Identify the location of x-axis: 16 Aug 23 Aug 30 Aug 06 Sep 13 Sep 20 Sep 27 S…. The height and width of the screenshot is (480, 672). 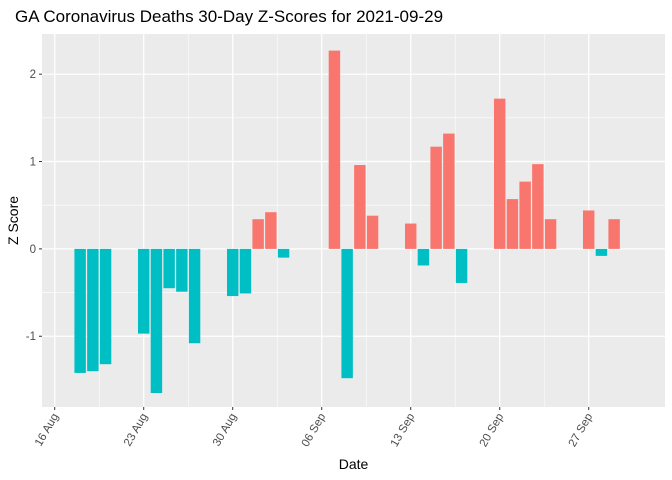
(314, 428).